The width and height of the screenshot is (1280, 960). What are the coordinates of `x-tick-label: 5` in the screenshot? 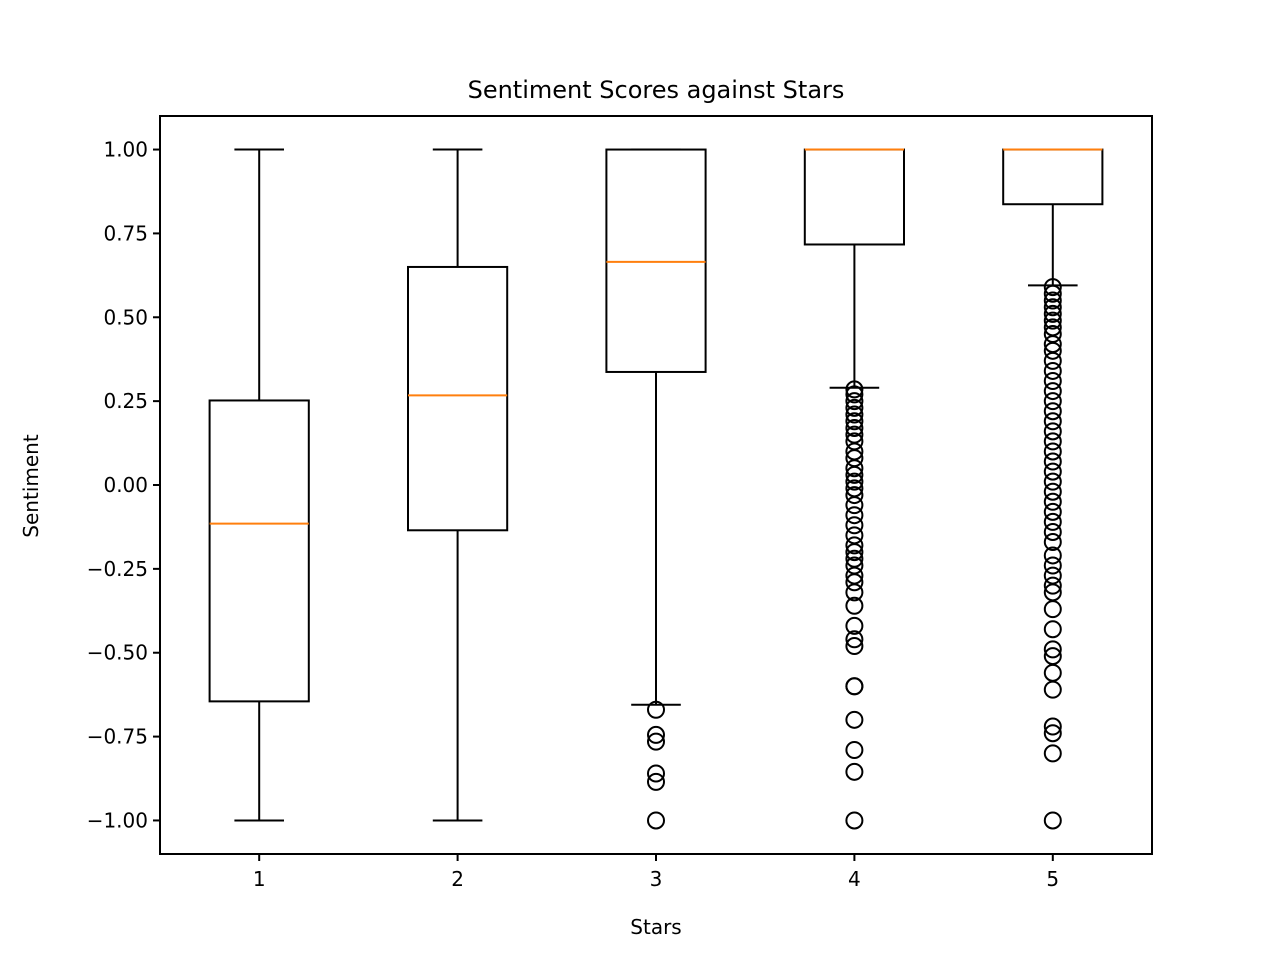 It's located at (1052, 879).